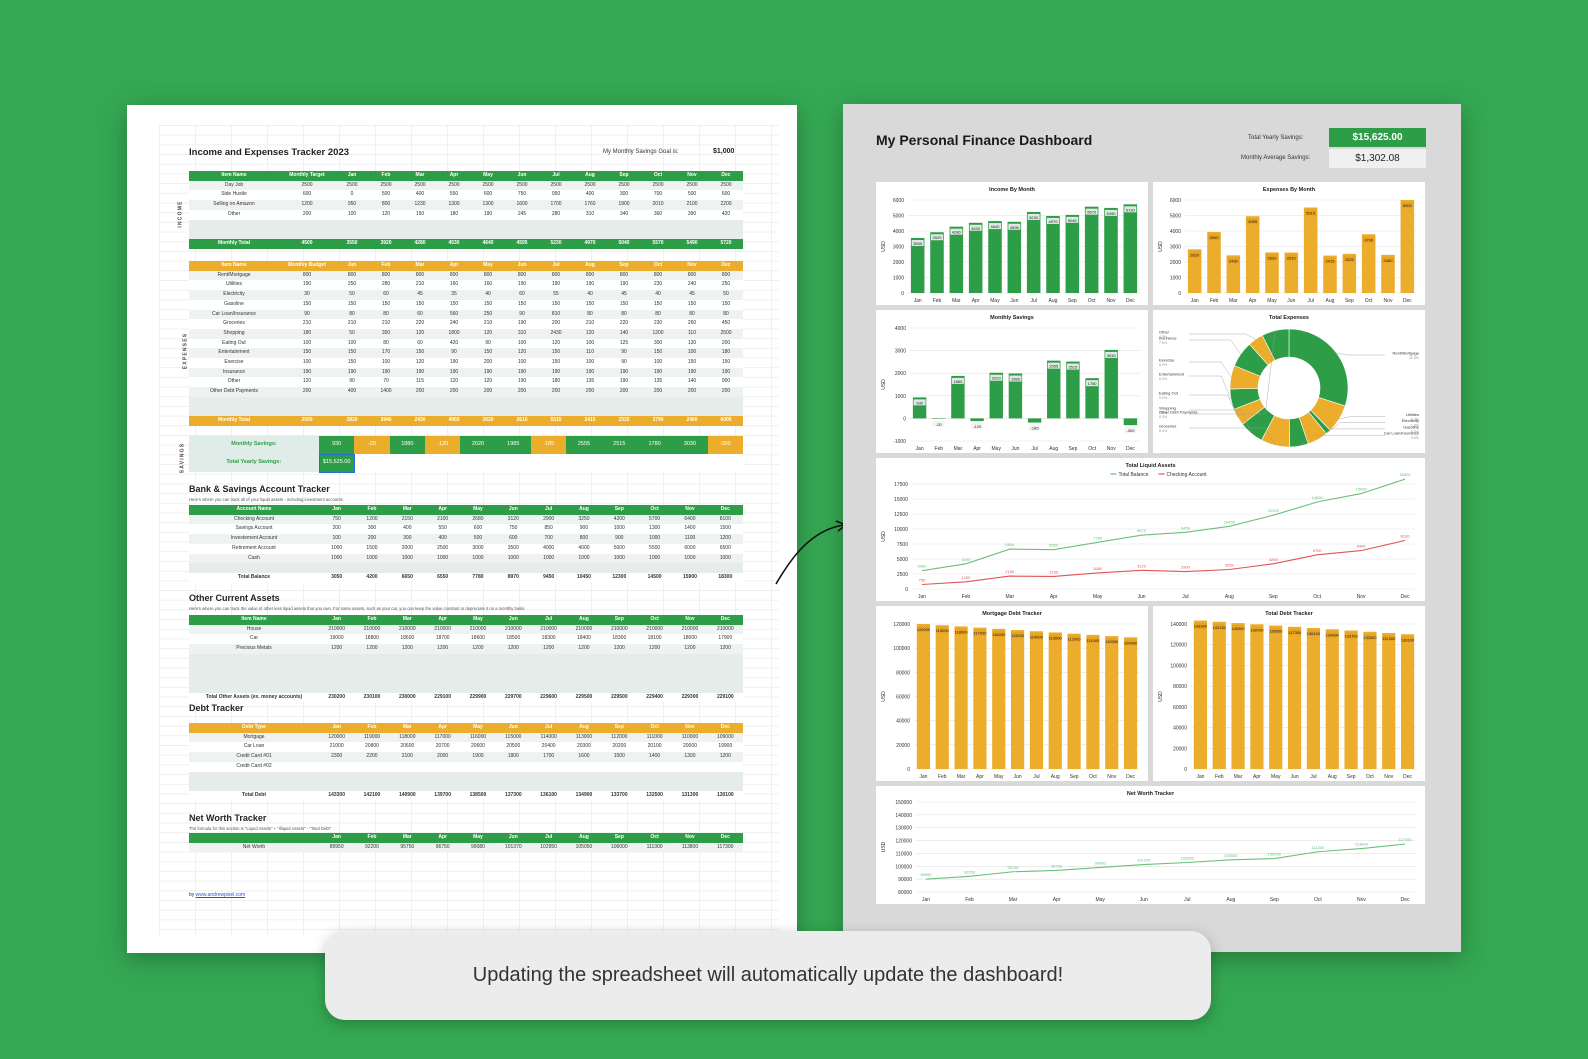  Describe the element at coordinates (654, 629) in the screenshot. I see `table-cell: 210000` at that location.